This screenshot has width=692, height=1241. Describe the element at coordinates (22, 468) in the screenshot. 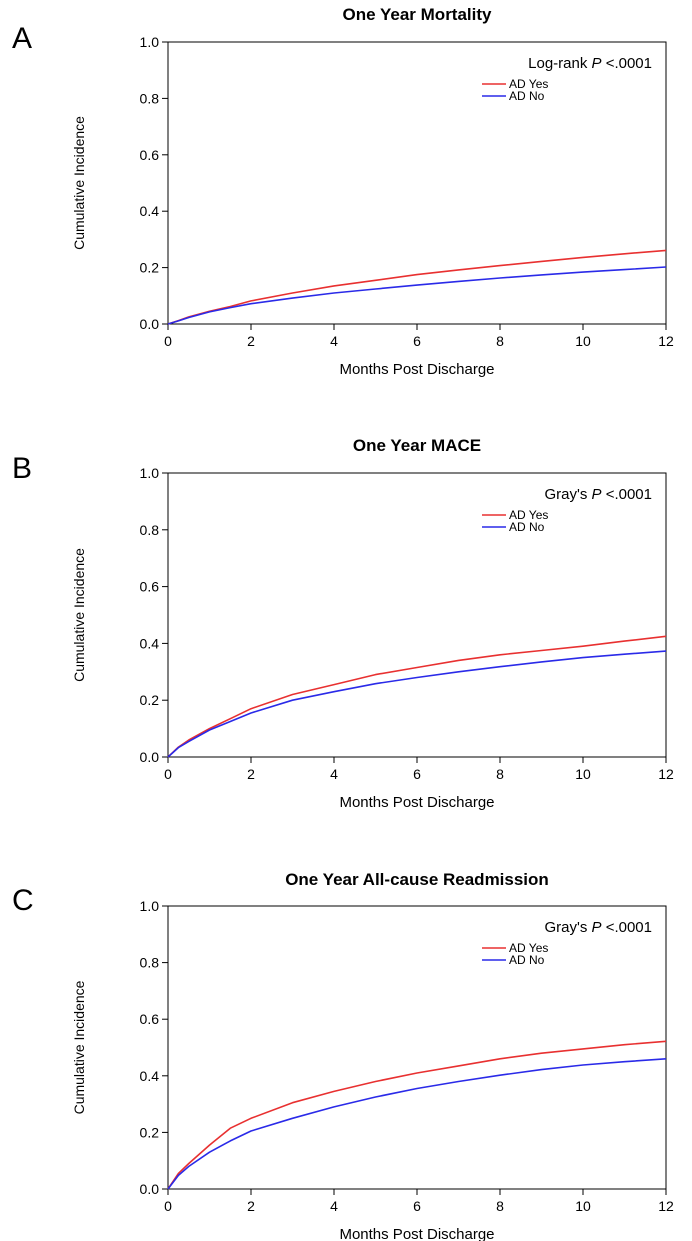

I see `panel-letter: B` at that location.